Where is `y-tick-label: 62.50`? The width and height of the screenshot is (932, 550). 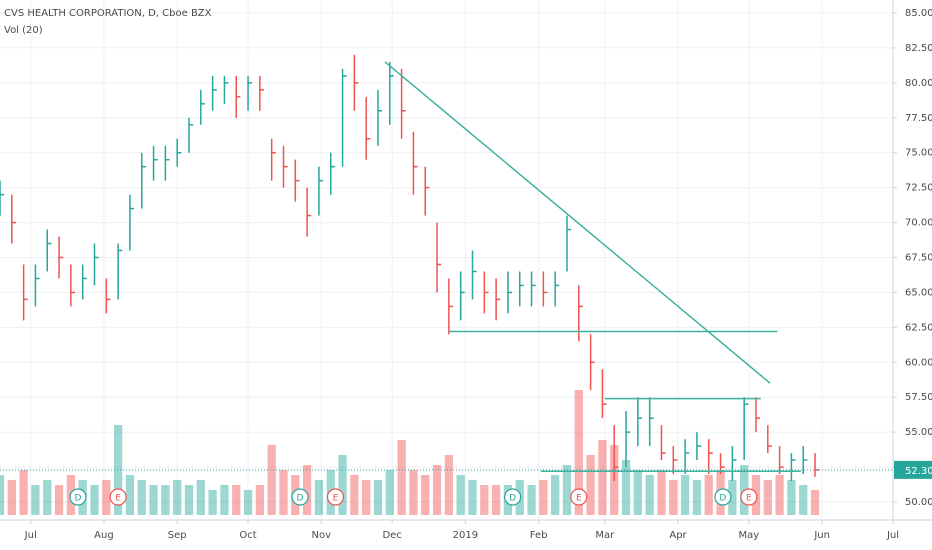 y-tick-label: 62.50 is located at coordinates (918, 327).